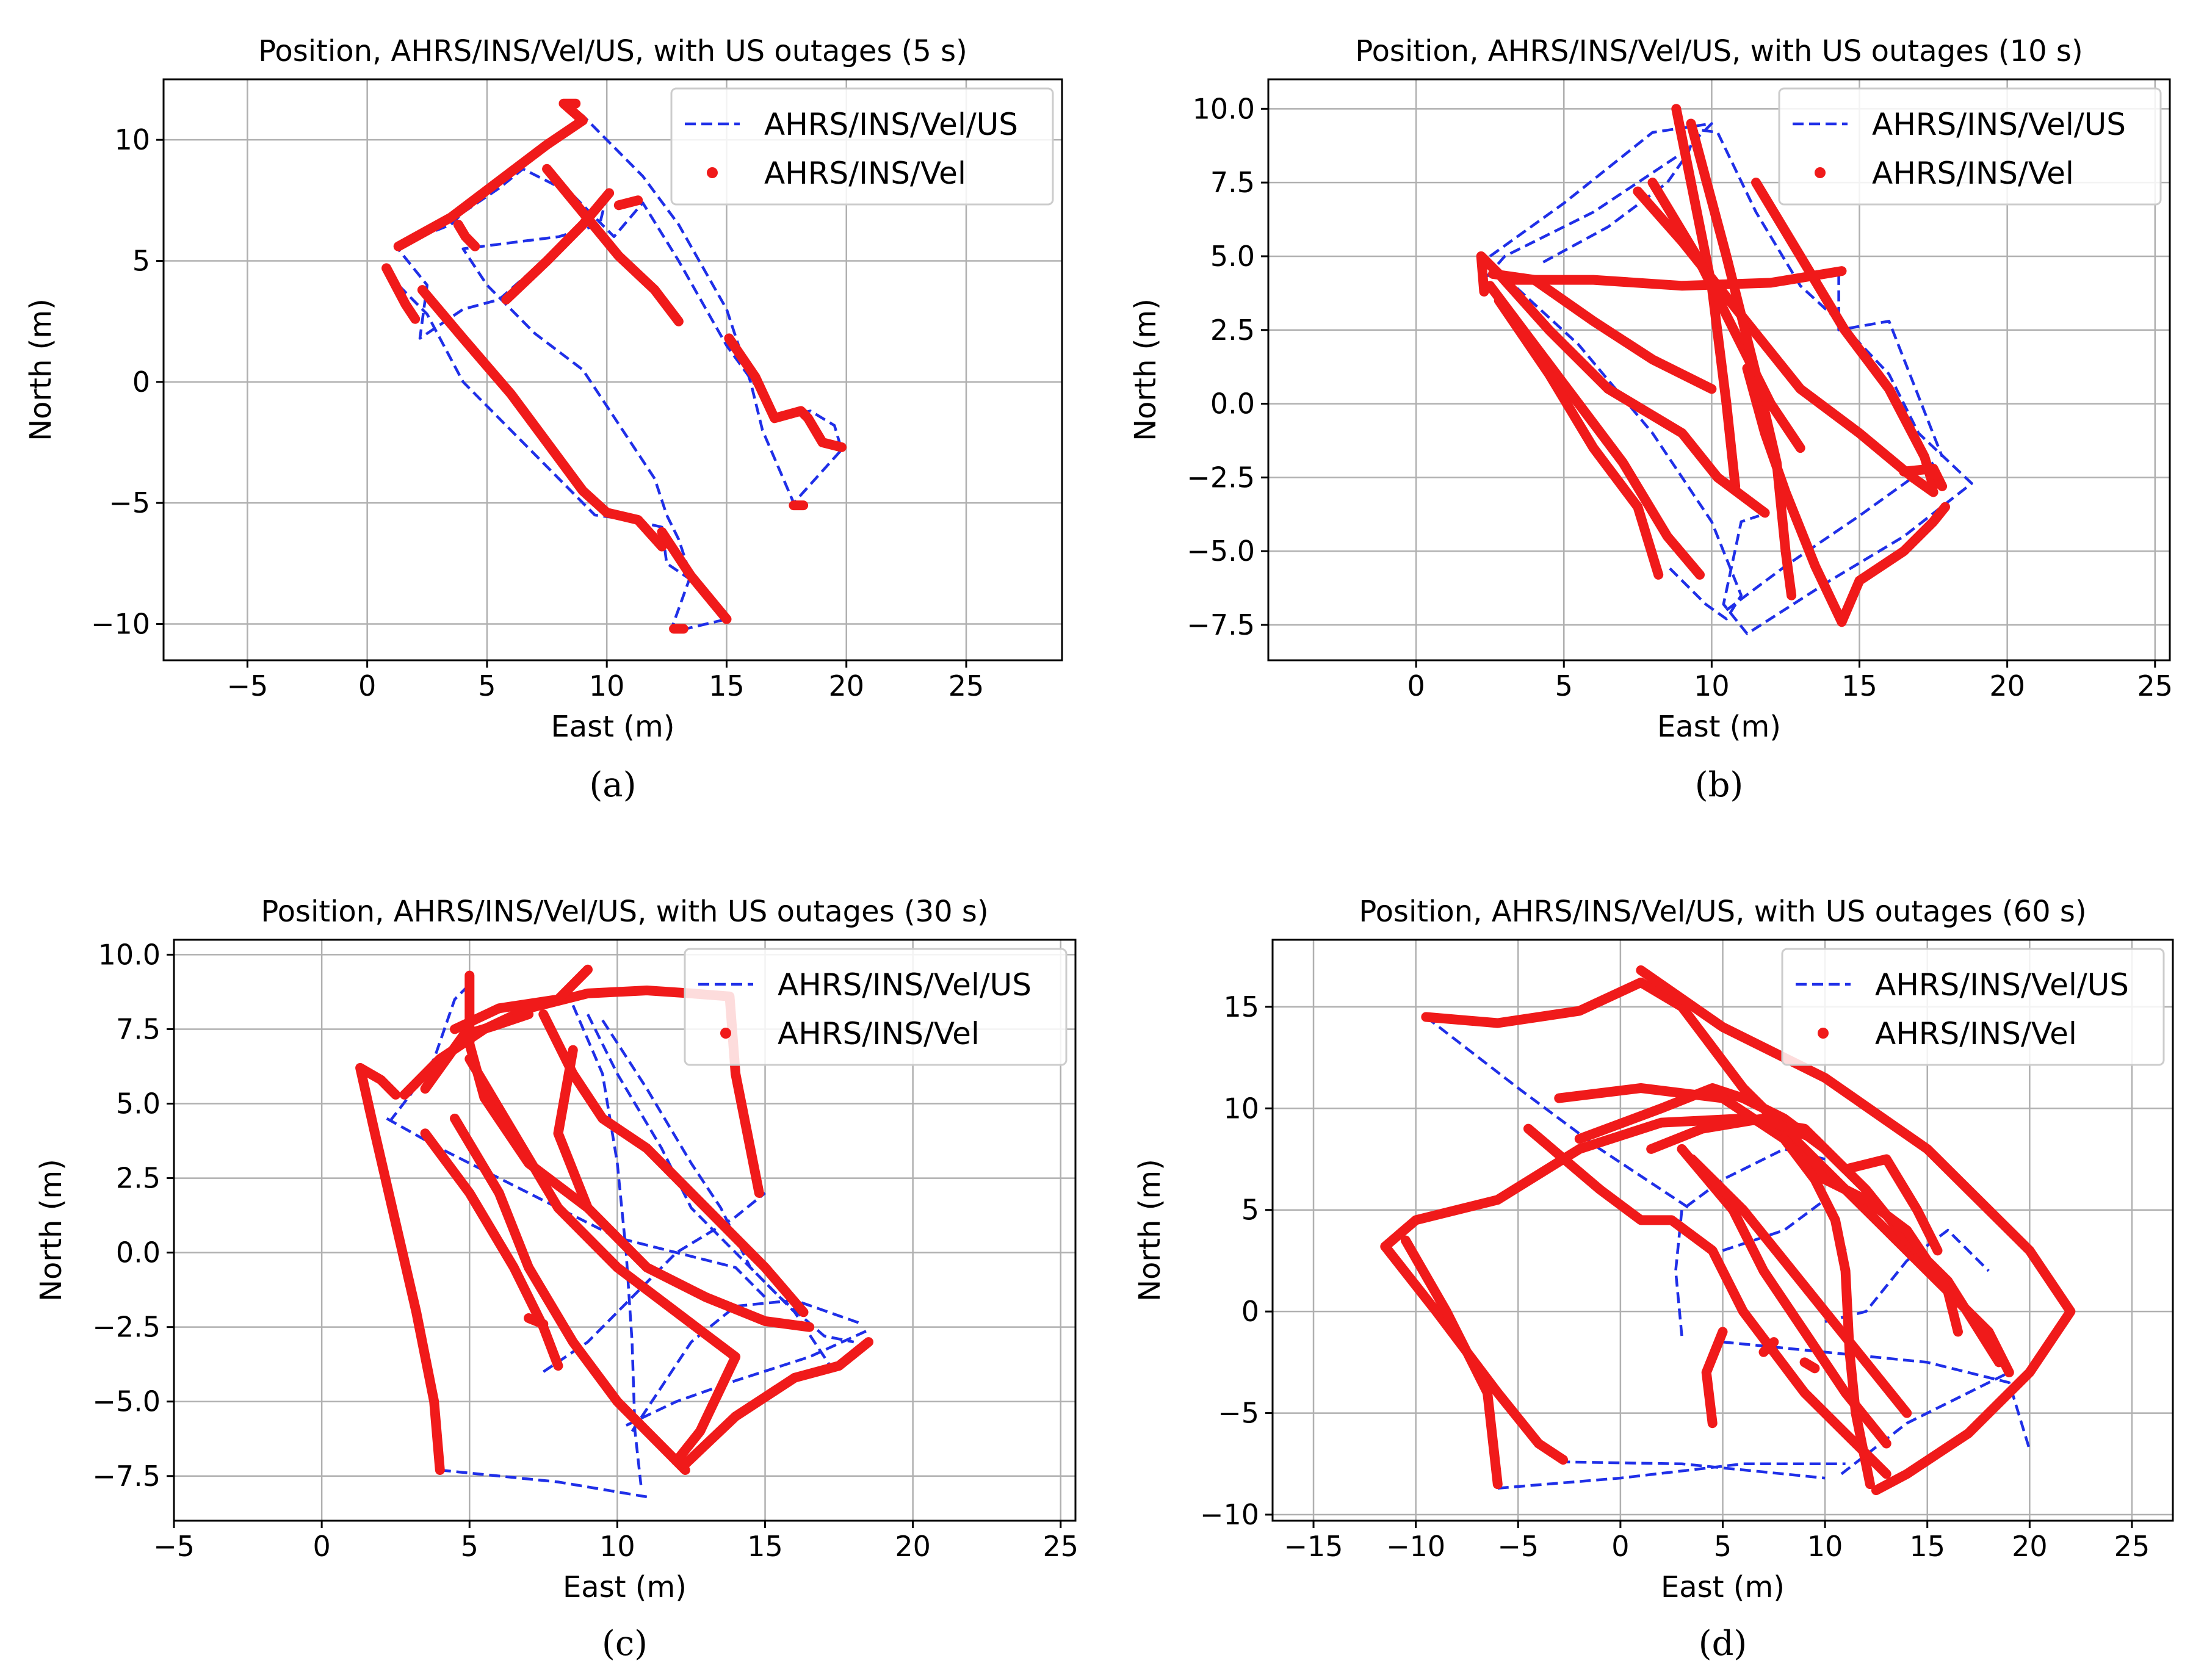 Image resolution: width=2193 pixels, height=1680 pixels. Describe the element at coordinates (1976, 1033) in the screenshot. I see `legend-vel-label: AHRS/INS/Vel` at that location.